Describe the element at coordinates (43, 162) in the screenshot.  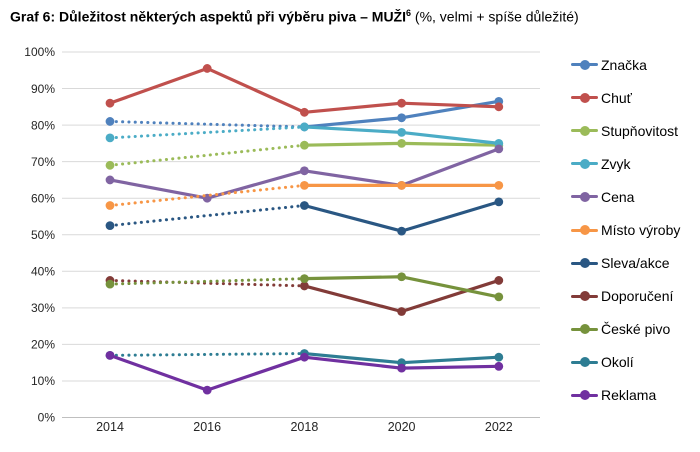
I see `y-tick-label: 70%` at that location.